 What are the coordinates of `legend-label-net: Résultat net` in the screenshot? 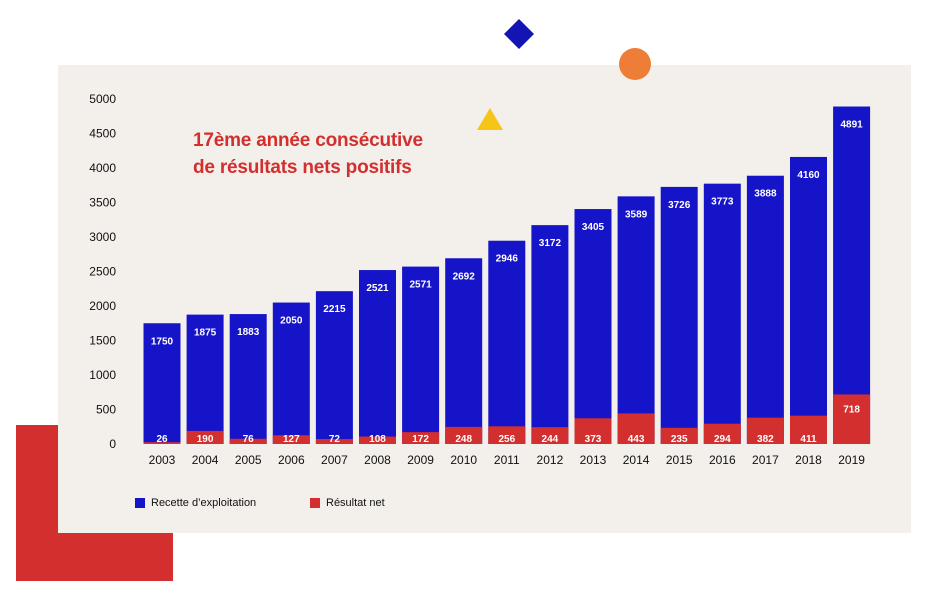 It's located at (355, 503).